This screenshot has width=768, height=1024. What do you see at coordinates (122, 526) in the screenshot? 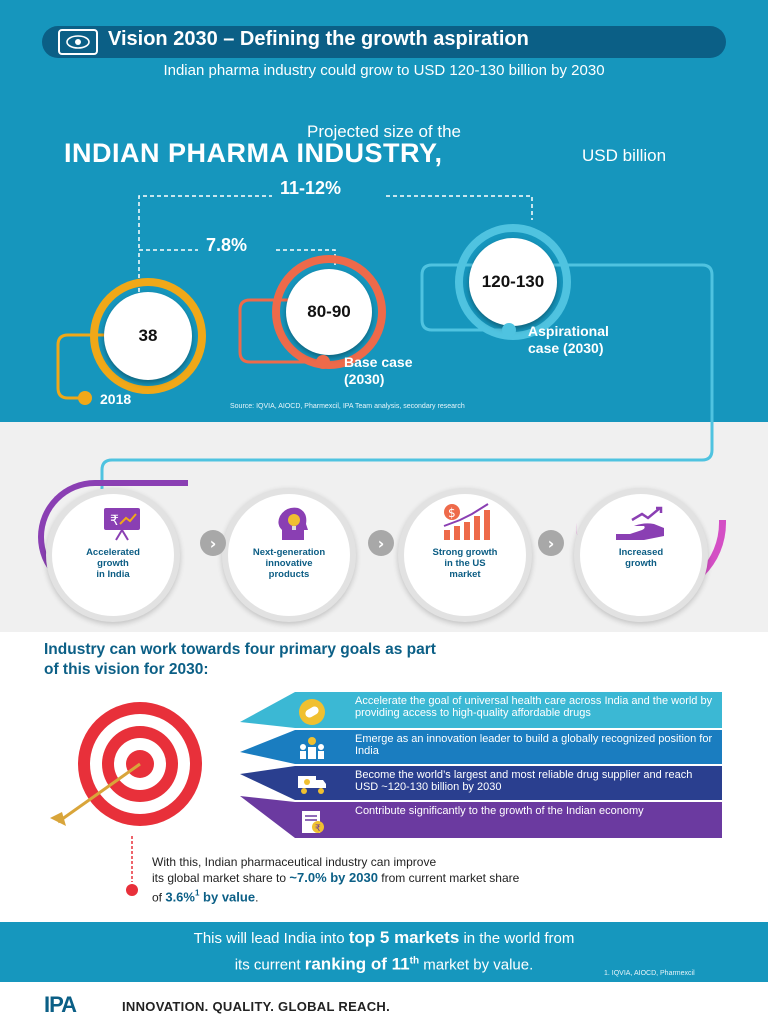
I see `presentation-rupee-icon: ₹` at bounding box center [122, 526].